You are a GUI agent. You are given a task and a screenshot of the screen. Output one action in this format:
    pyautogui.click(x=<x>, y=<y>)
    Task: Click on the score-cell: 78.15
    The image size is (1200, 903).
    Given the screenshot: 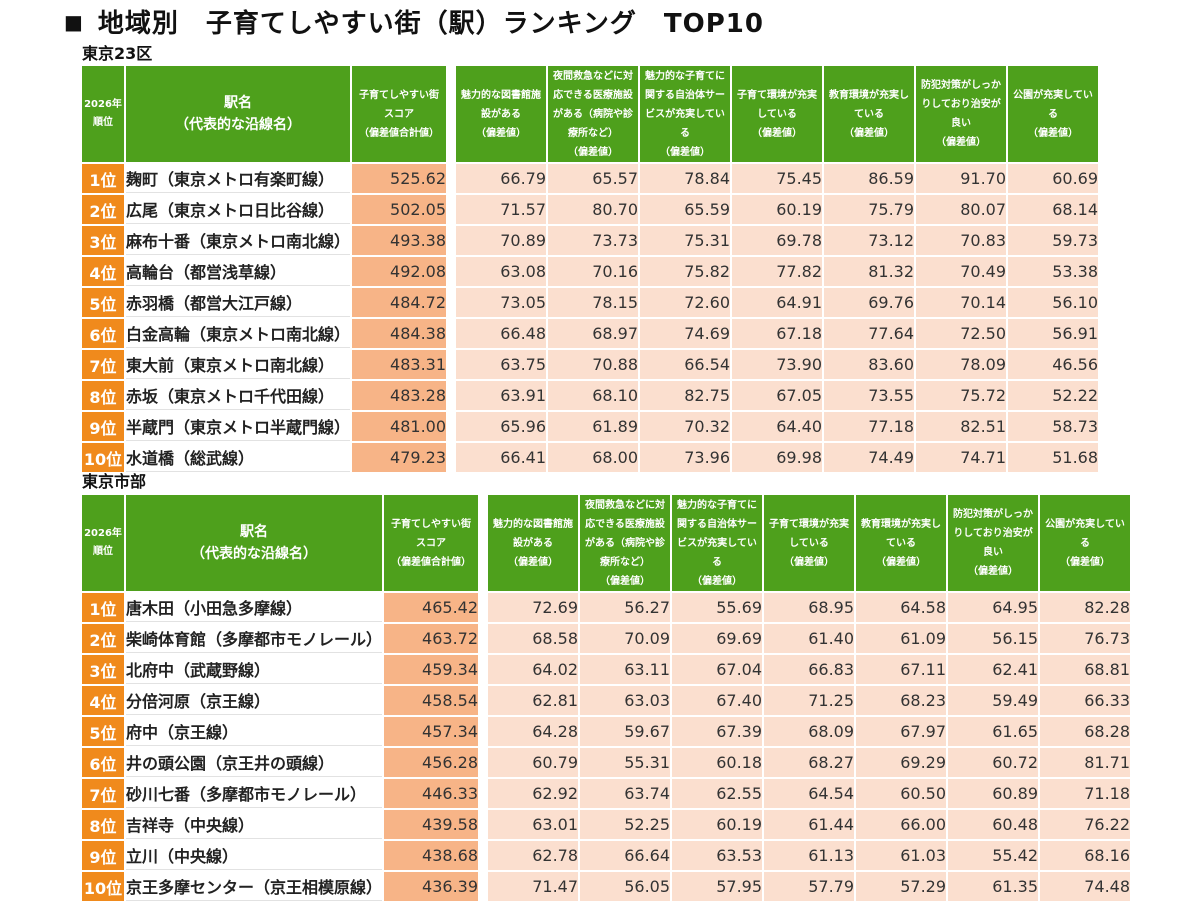 What is the action you would take?
    pyautogui.click(x=593, y=302)
    